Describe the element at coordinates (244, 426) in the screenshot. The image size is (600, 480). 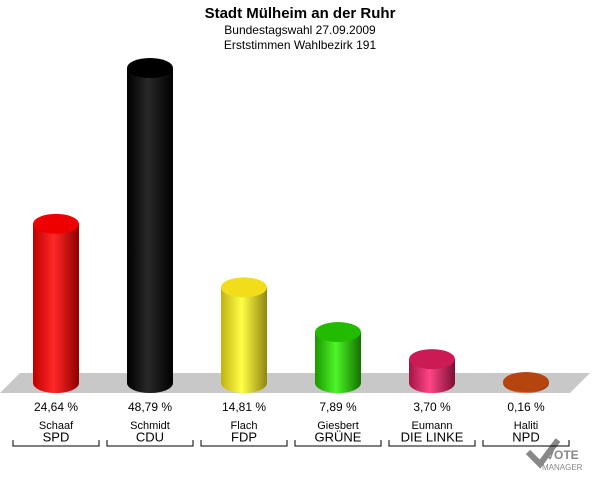
I see `candidate-label: Flach` at that location.